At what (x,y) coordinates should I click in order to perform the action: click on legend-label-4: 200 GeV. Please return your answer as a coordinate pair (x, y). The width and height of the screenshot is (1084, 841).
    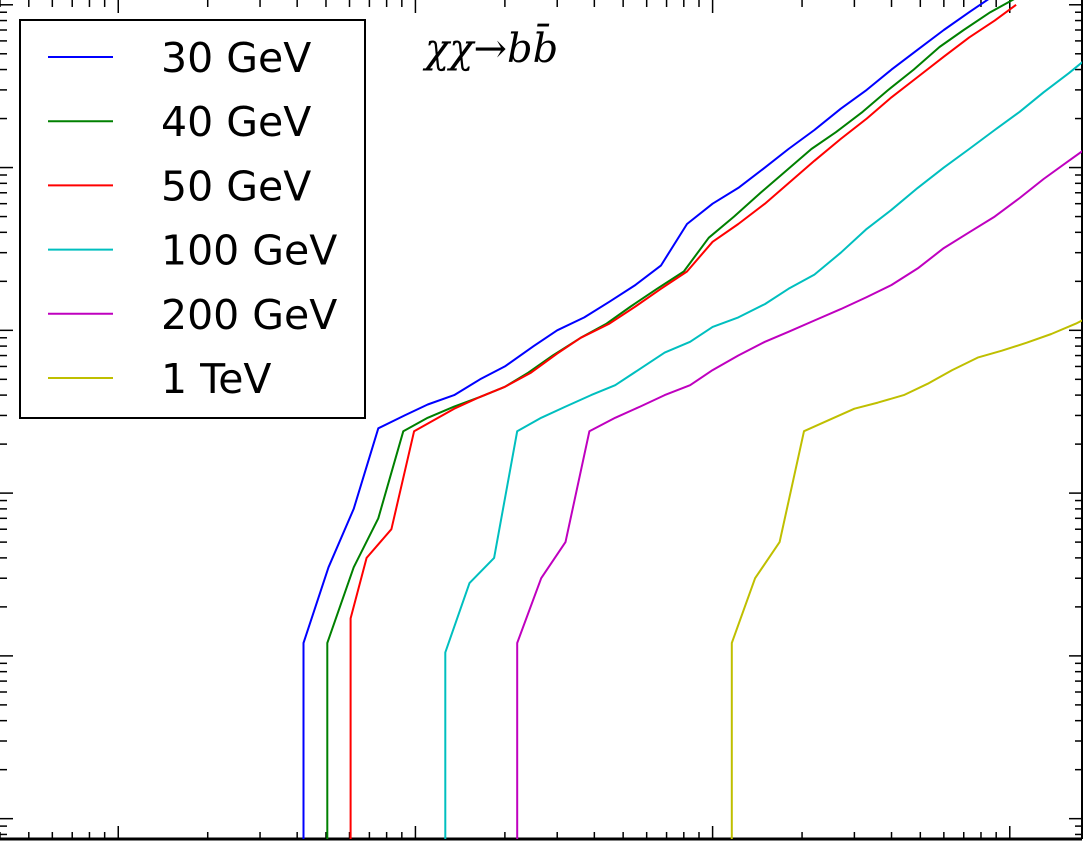
    Looking at the image, I should click on (249, 315).